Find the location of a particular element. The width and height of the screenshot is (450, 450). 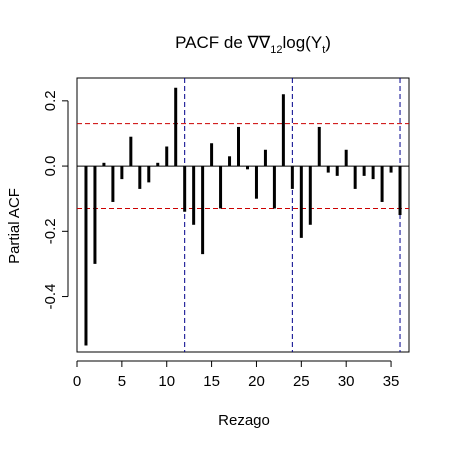

x-tick-label-0: 0 is located at coordinates (77, 381).